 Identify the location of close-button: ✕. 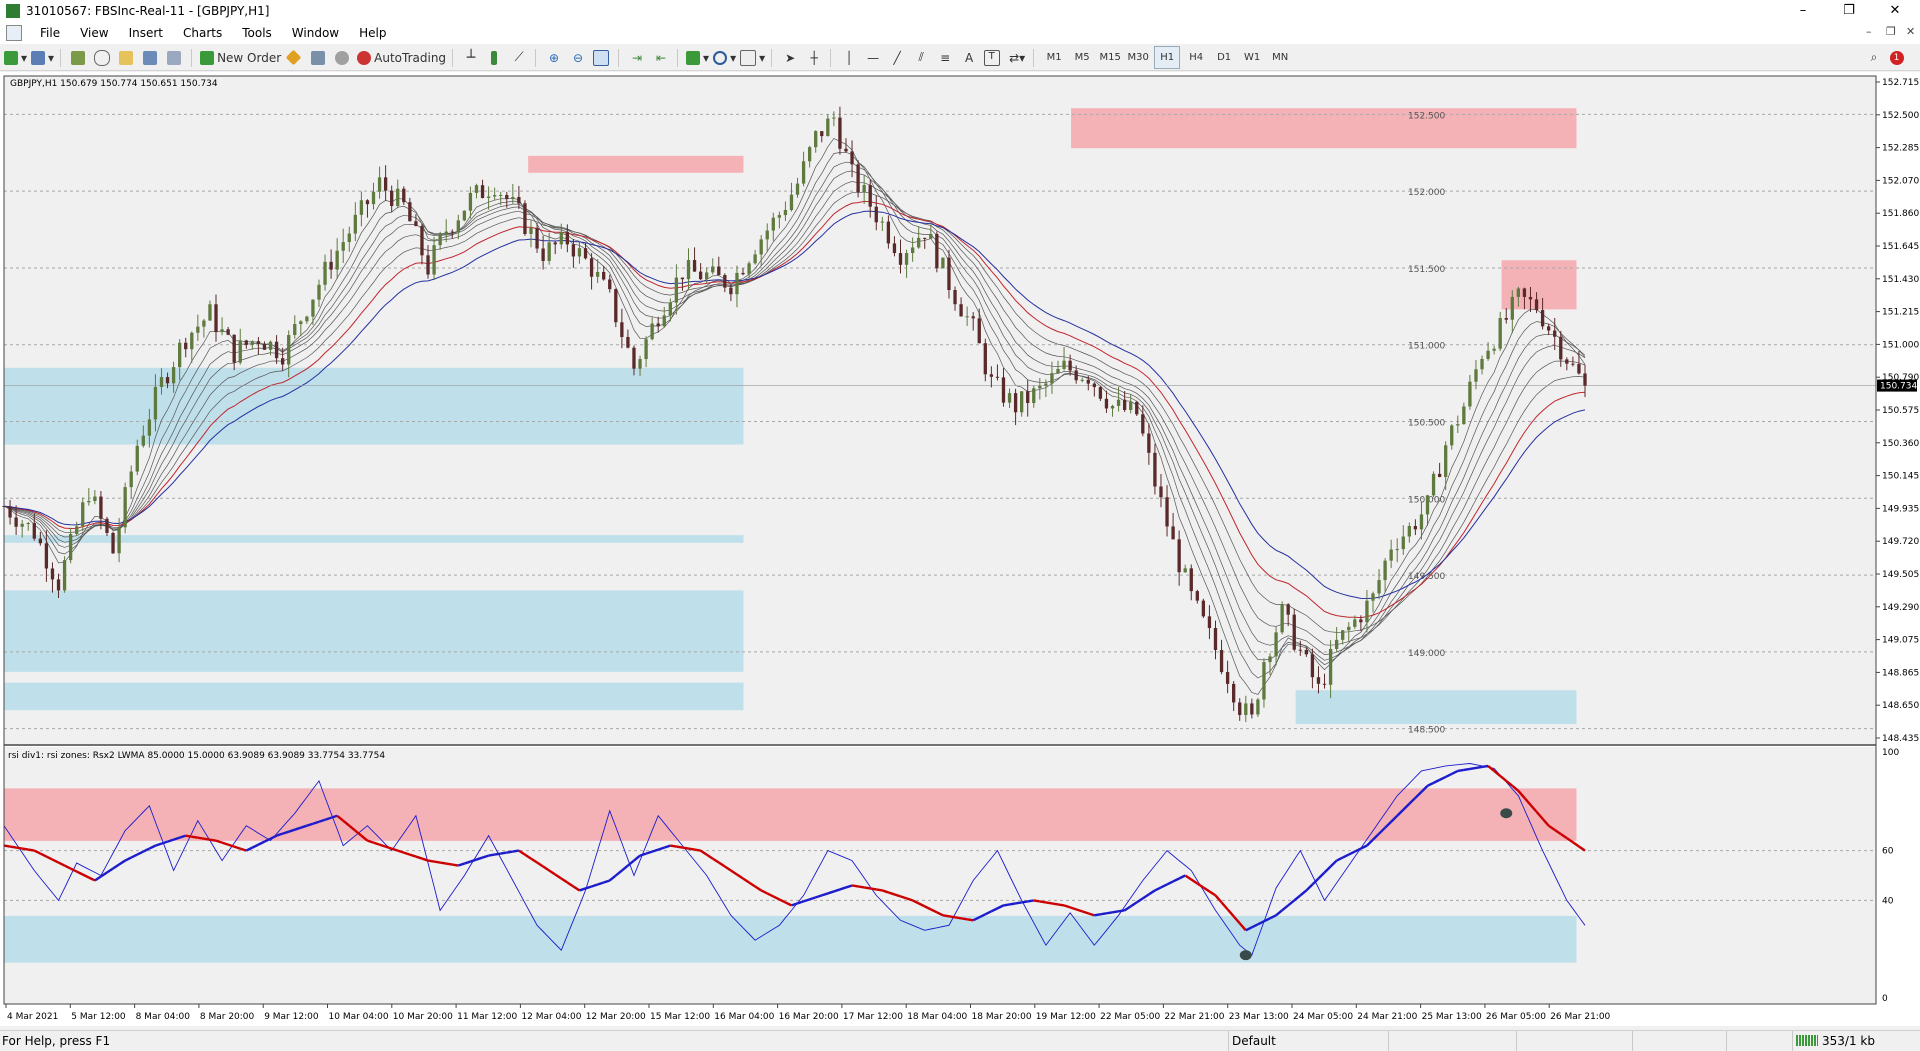
(1895, 10).